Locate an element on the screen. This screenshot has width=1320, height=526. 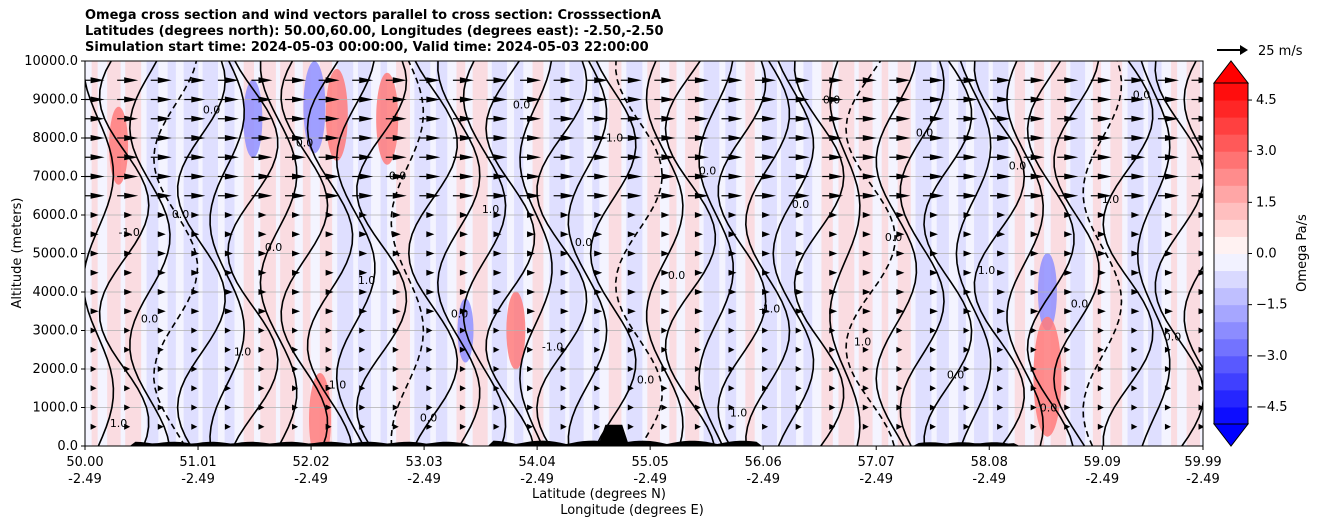
colorbar-tick-label: −4.5 is located at coordinates (1272, 407).